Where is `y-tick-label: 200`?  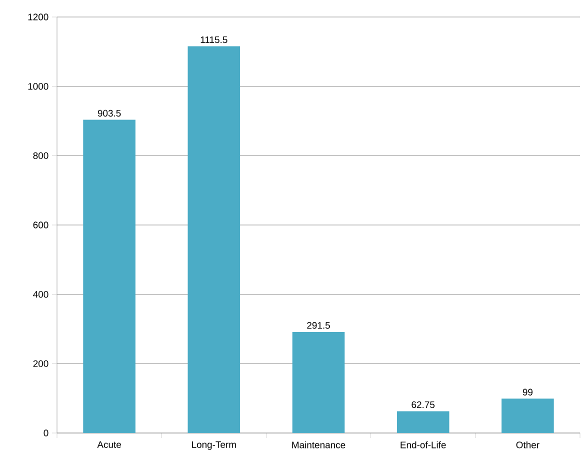 y-tick-label: 200 is located at coordinates (40, 364).